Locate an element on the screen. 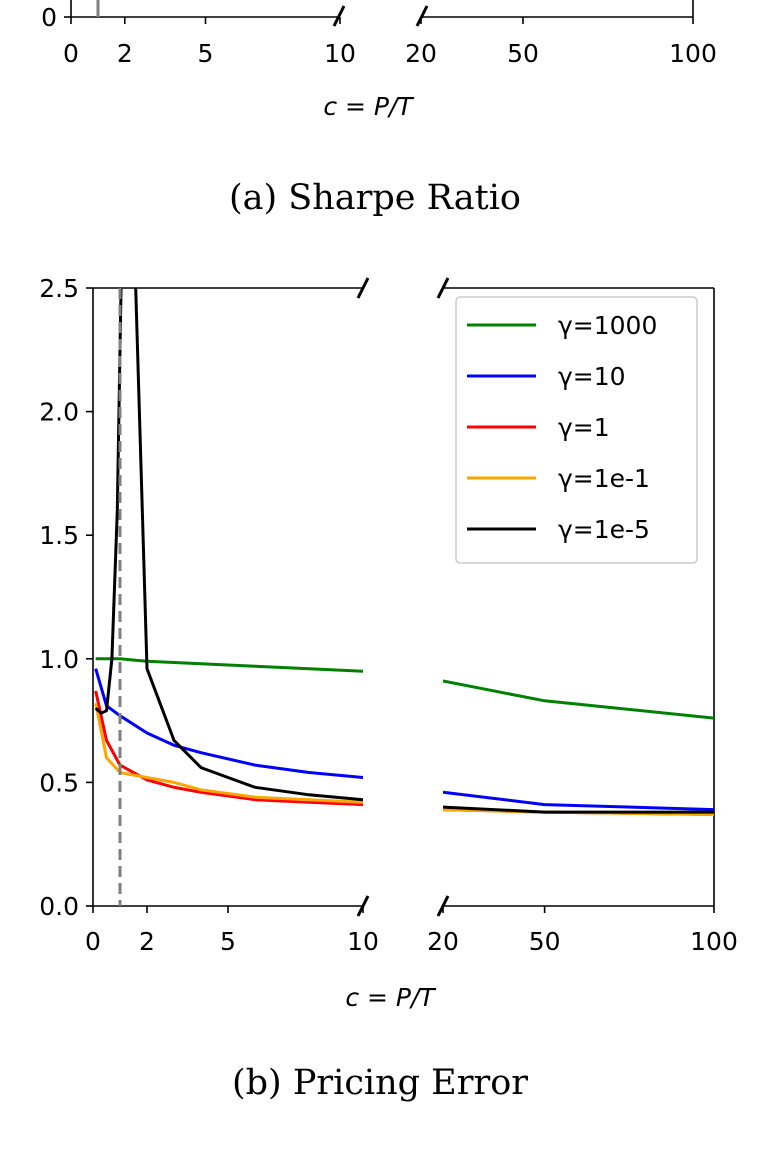  chart-b-break-top-right is located at coordinates (443, 288).